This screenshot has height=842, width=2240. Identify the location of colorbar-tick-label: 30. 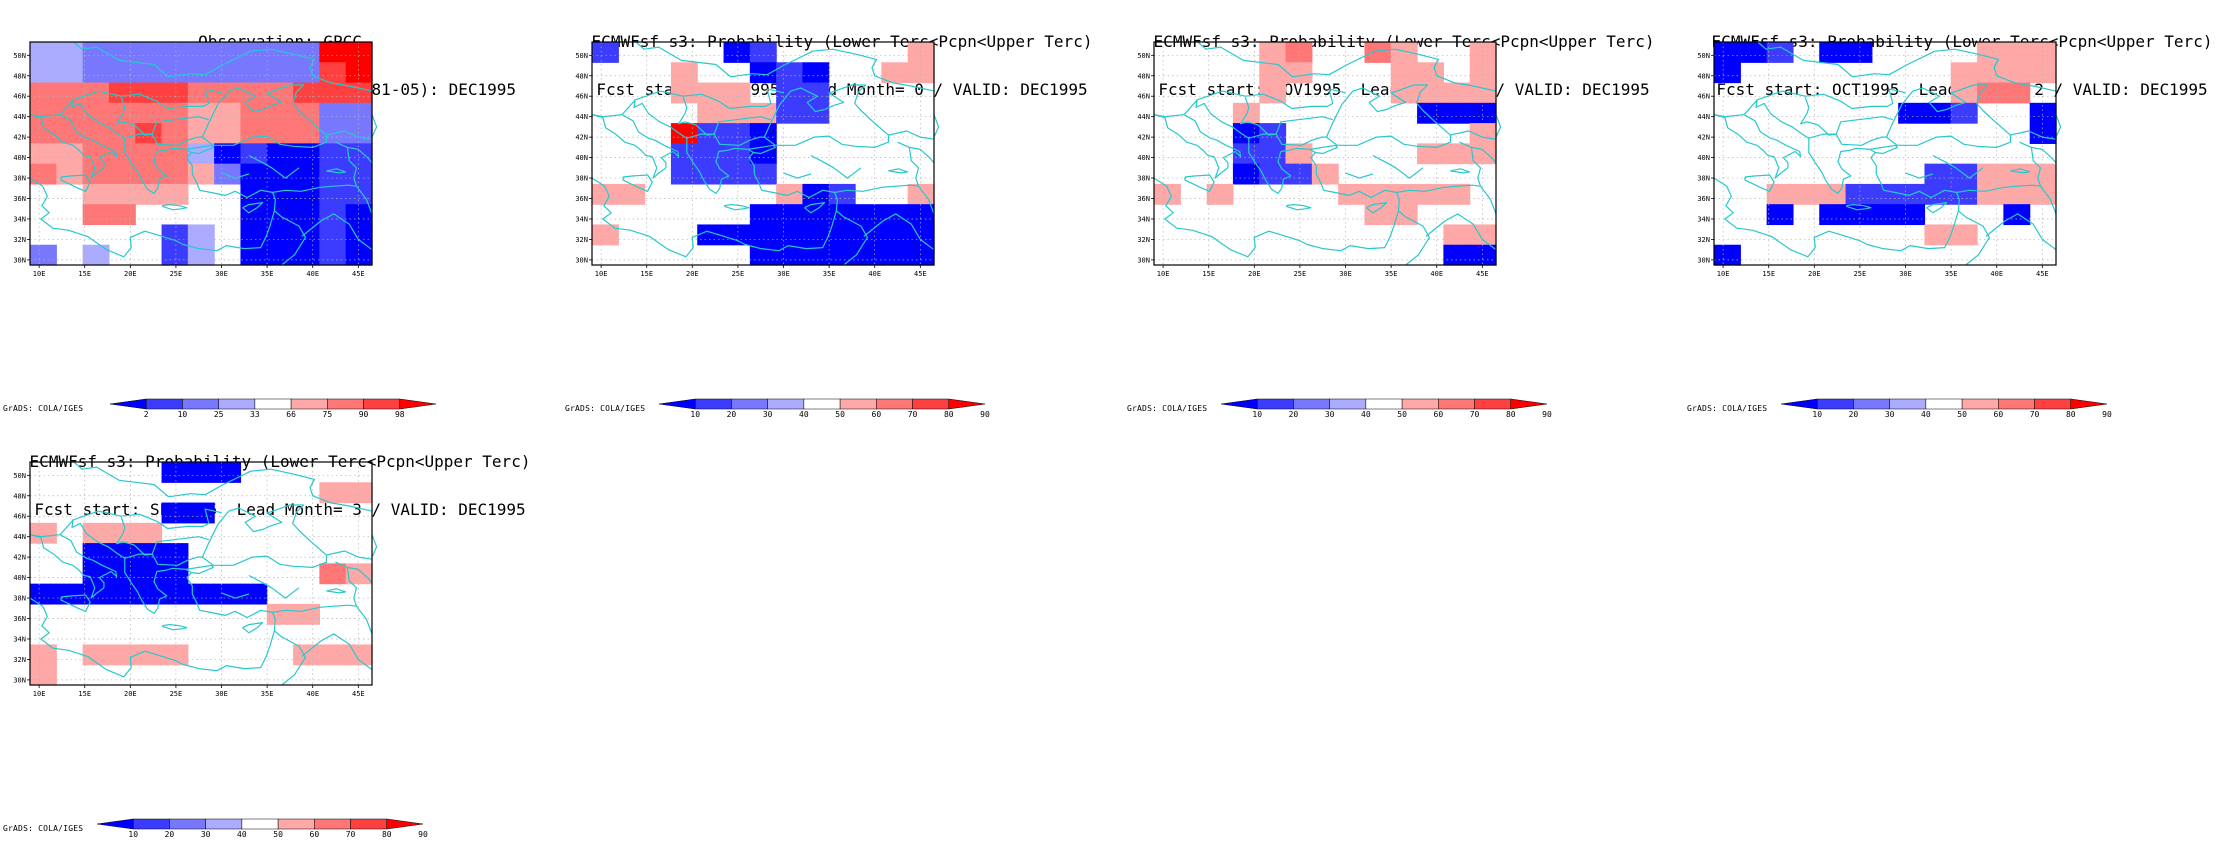
(767, 414).